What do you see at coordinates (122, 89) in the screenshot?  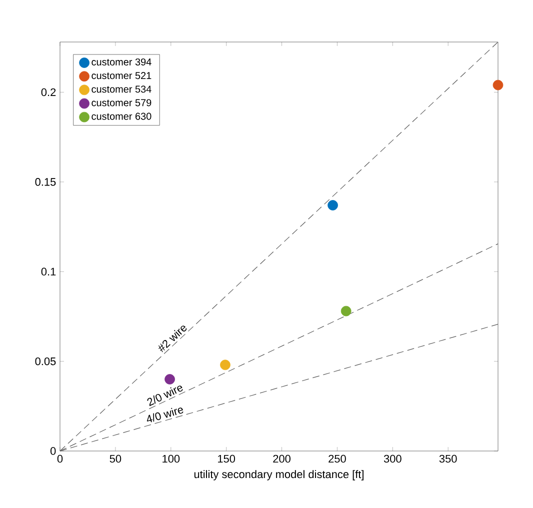 I see `legend-label: customer 534` at bounding box center [122, 89].